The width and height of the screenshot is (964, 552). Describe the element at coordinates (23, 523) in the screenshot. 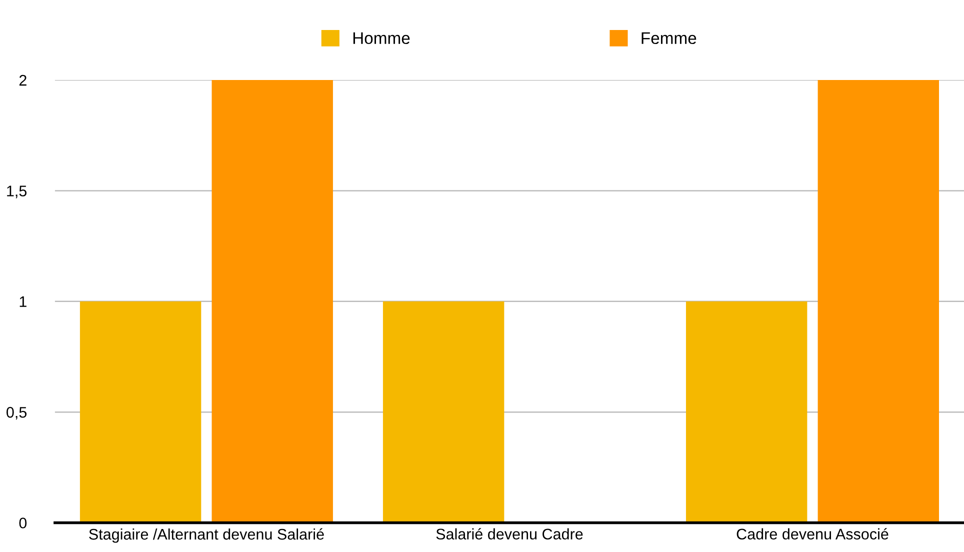

I see `y-tick-label: 0` at that location.